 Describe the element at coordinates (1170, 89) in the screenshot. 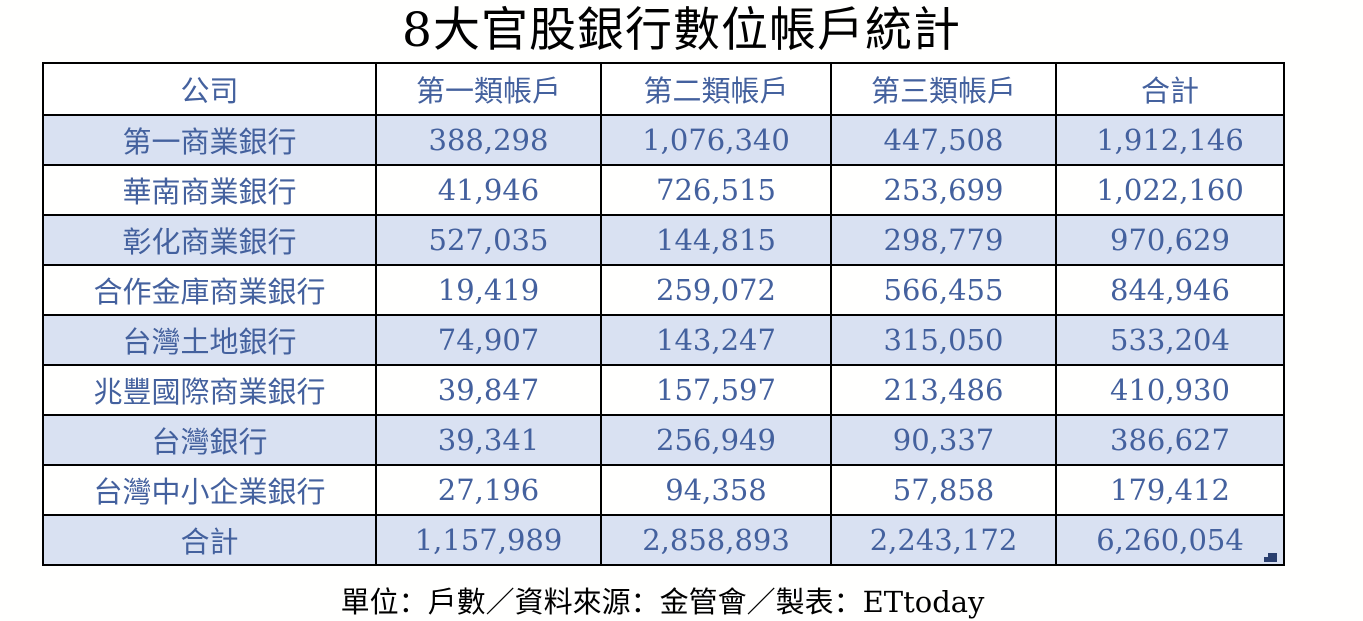

I see `column-header-total: 合計` at that location.